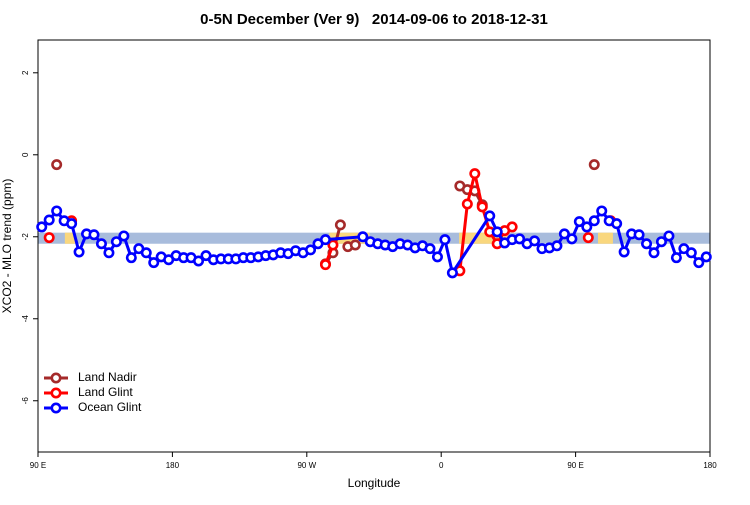  What do you see at coordinates (25, 319) in the screenshot?
I see `y-tick-label: -4` at bounding box center [25, 319].